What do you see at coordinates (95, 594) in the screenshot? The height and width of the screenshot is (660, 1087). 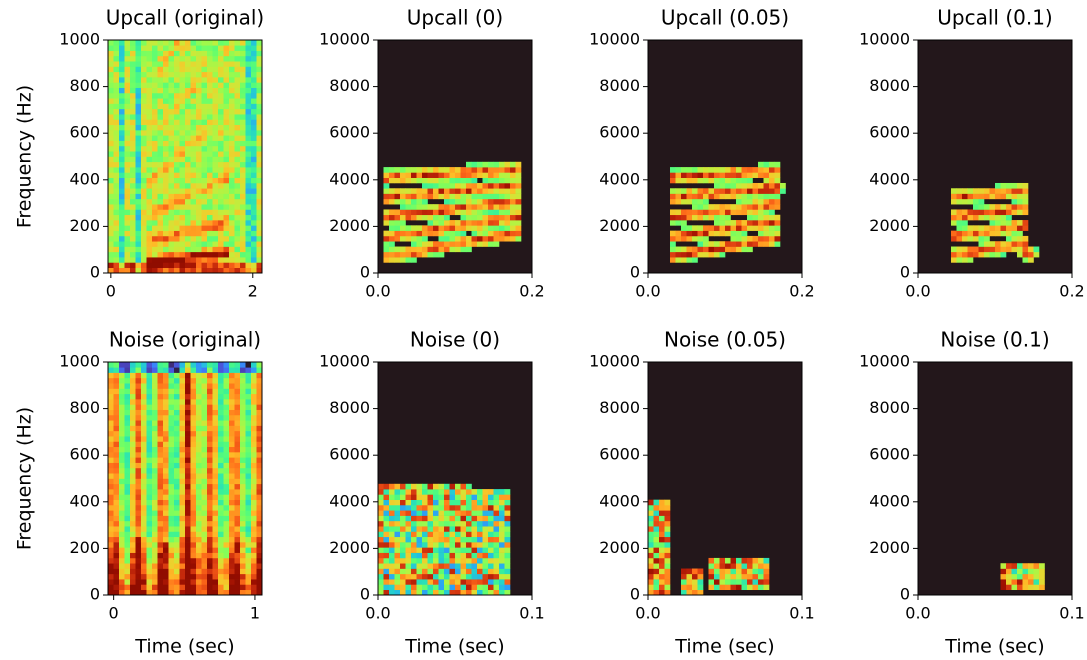 I see `y-tick-label: 0` at bounding box center [95, 594].